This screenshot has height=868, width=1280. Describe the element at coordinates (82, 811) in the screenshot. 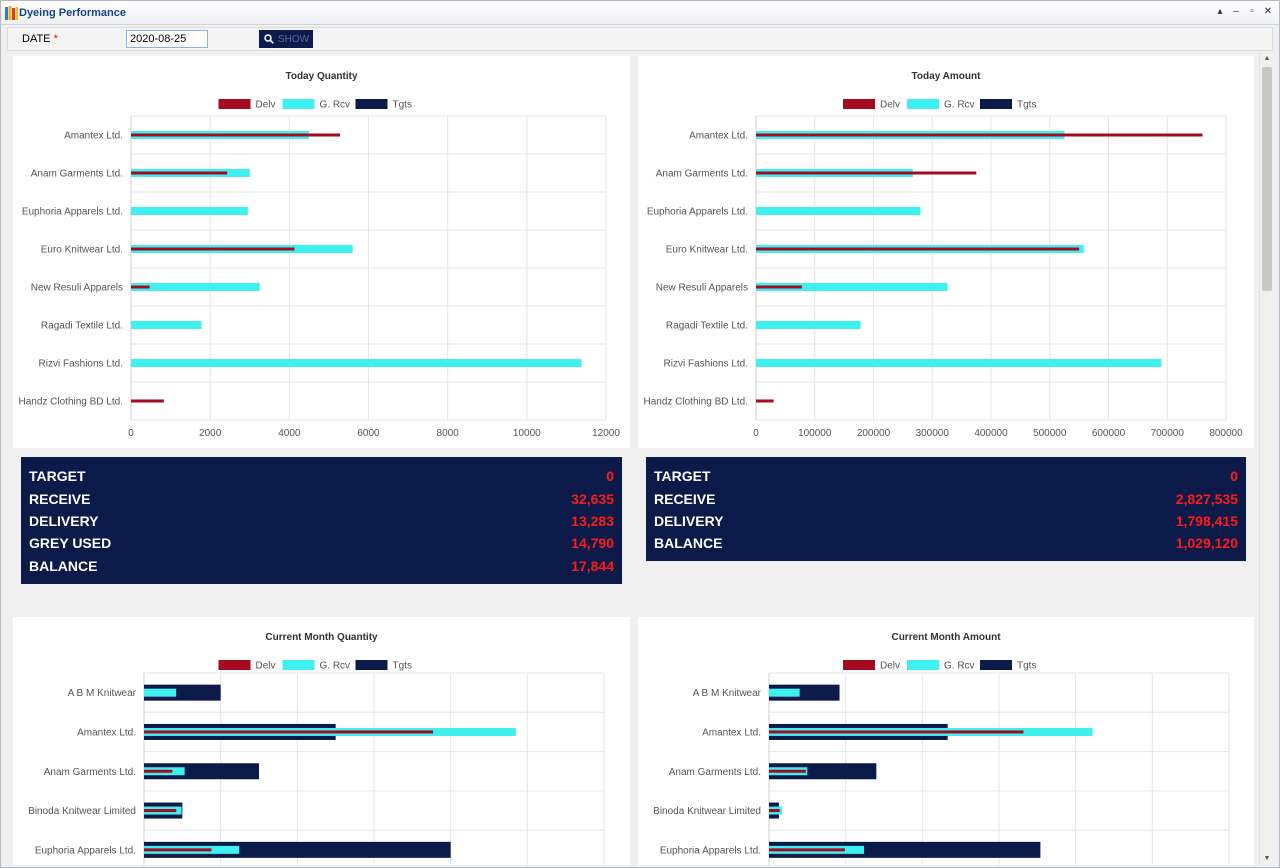

I see `category-label: Binoda Knitwear Limited` at that location.